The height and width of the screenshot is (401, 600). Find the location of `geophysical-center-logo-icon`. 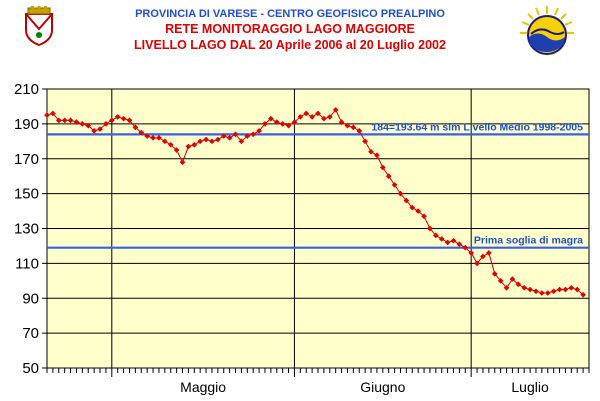

geophysical-center-logo-icon is located at coordinates (547, 33).